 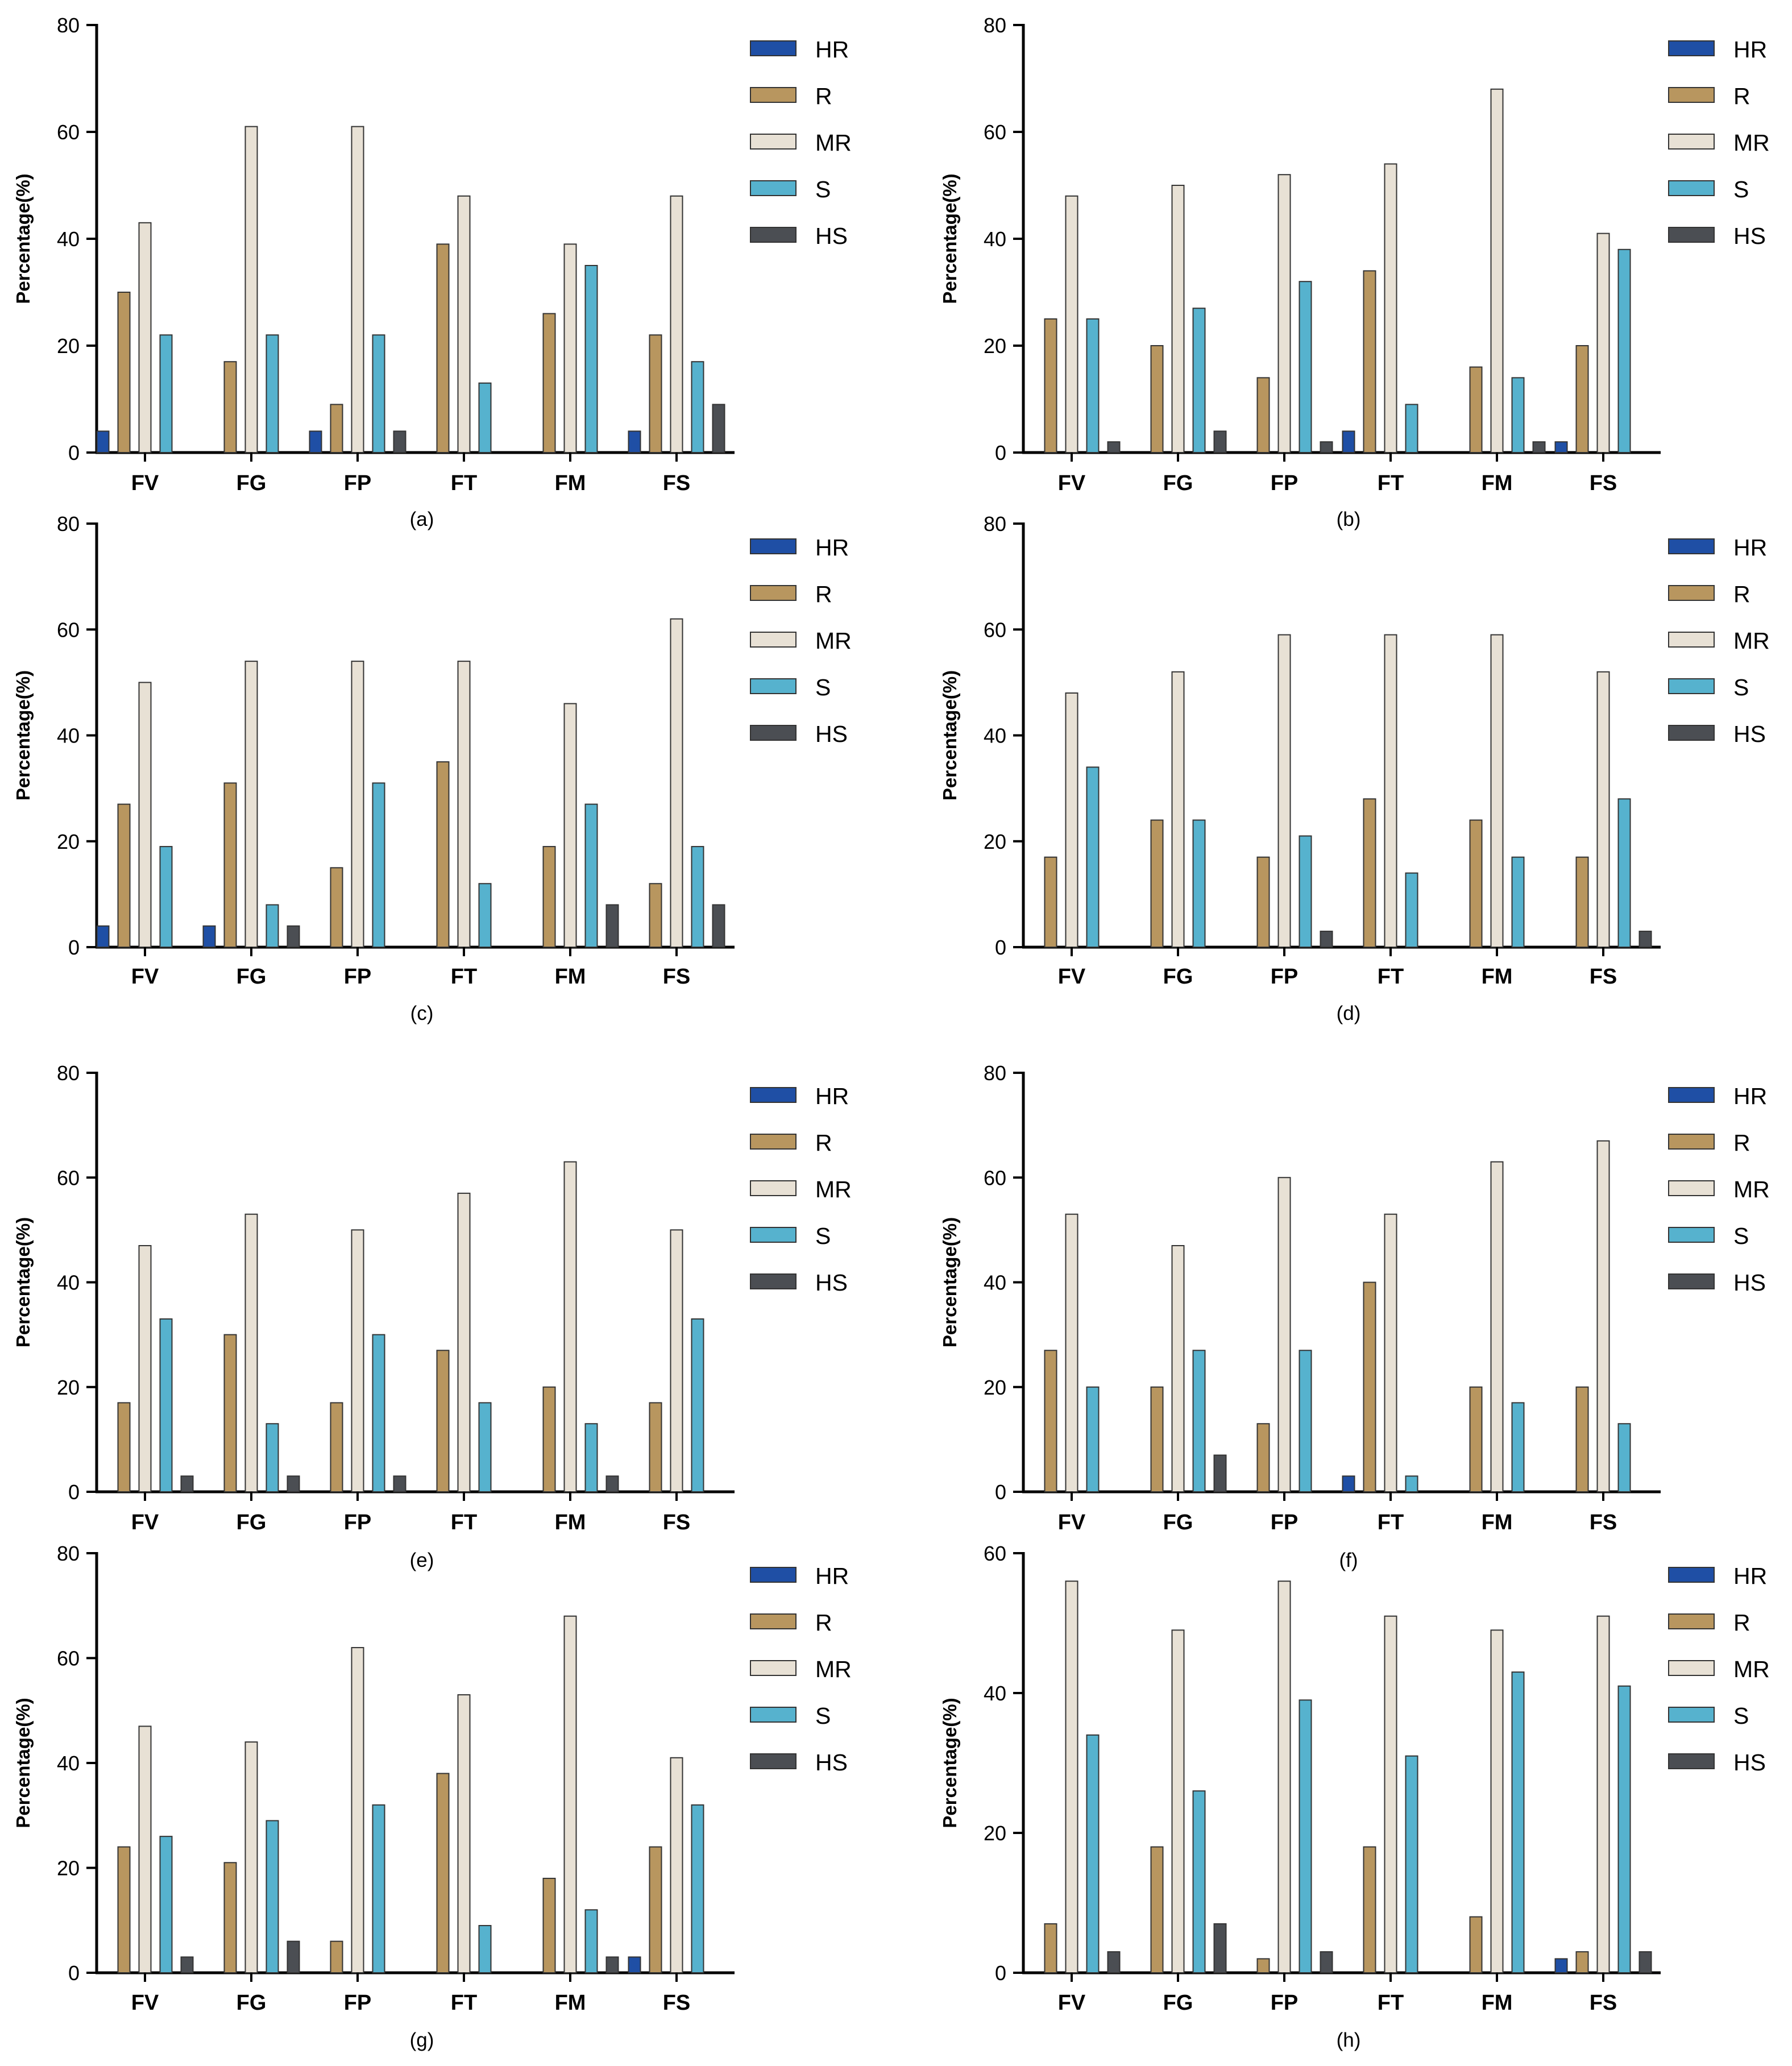 What do you see at coordinates (68, 842) in the screenshot?
I see `y-tick-label: 20` at bounding box center [68, 842].